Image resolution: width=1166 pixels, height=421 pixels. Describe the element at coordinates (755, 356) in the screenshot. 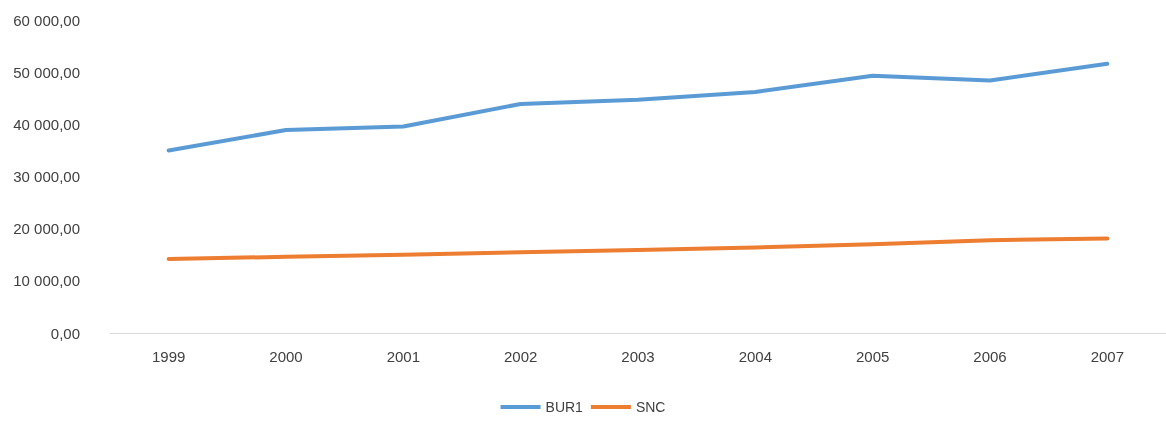

I see `x-tick-label: 2004` at that location.